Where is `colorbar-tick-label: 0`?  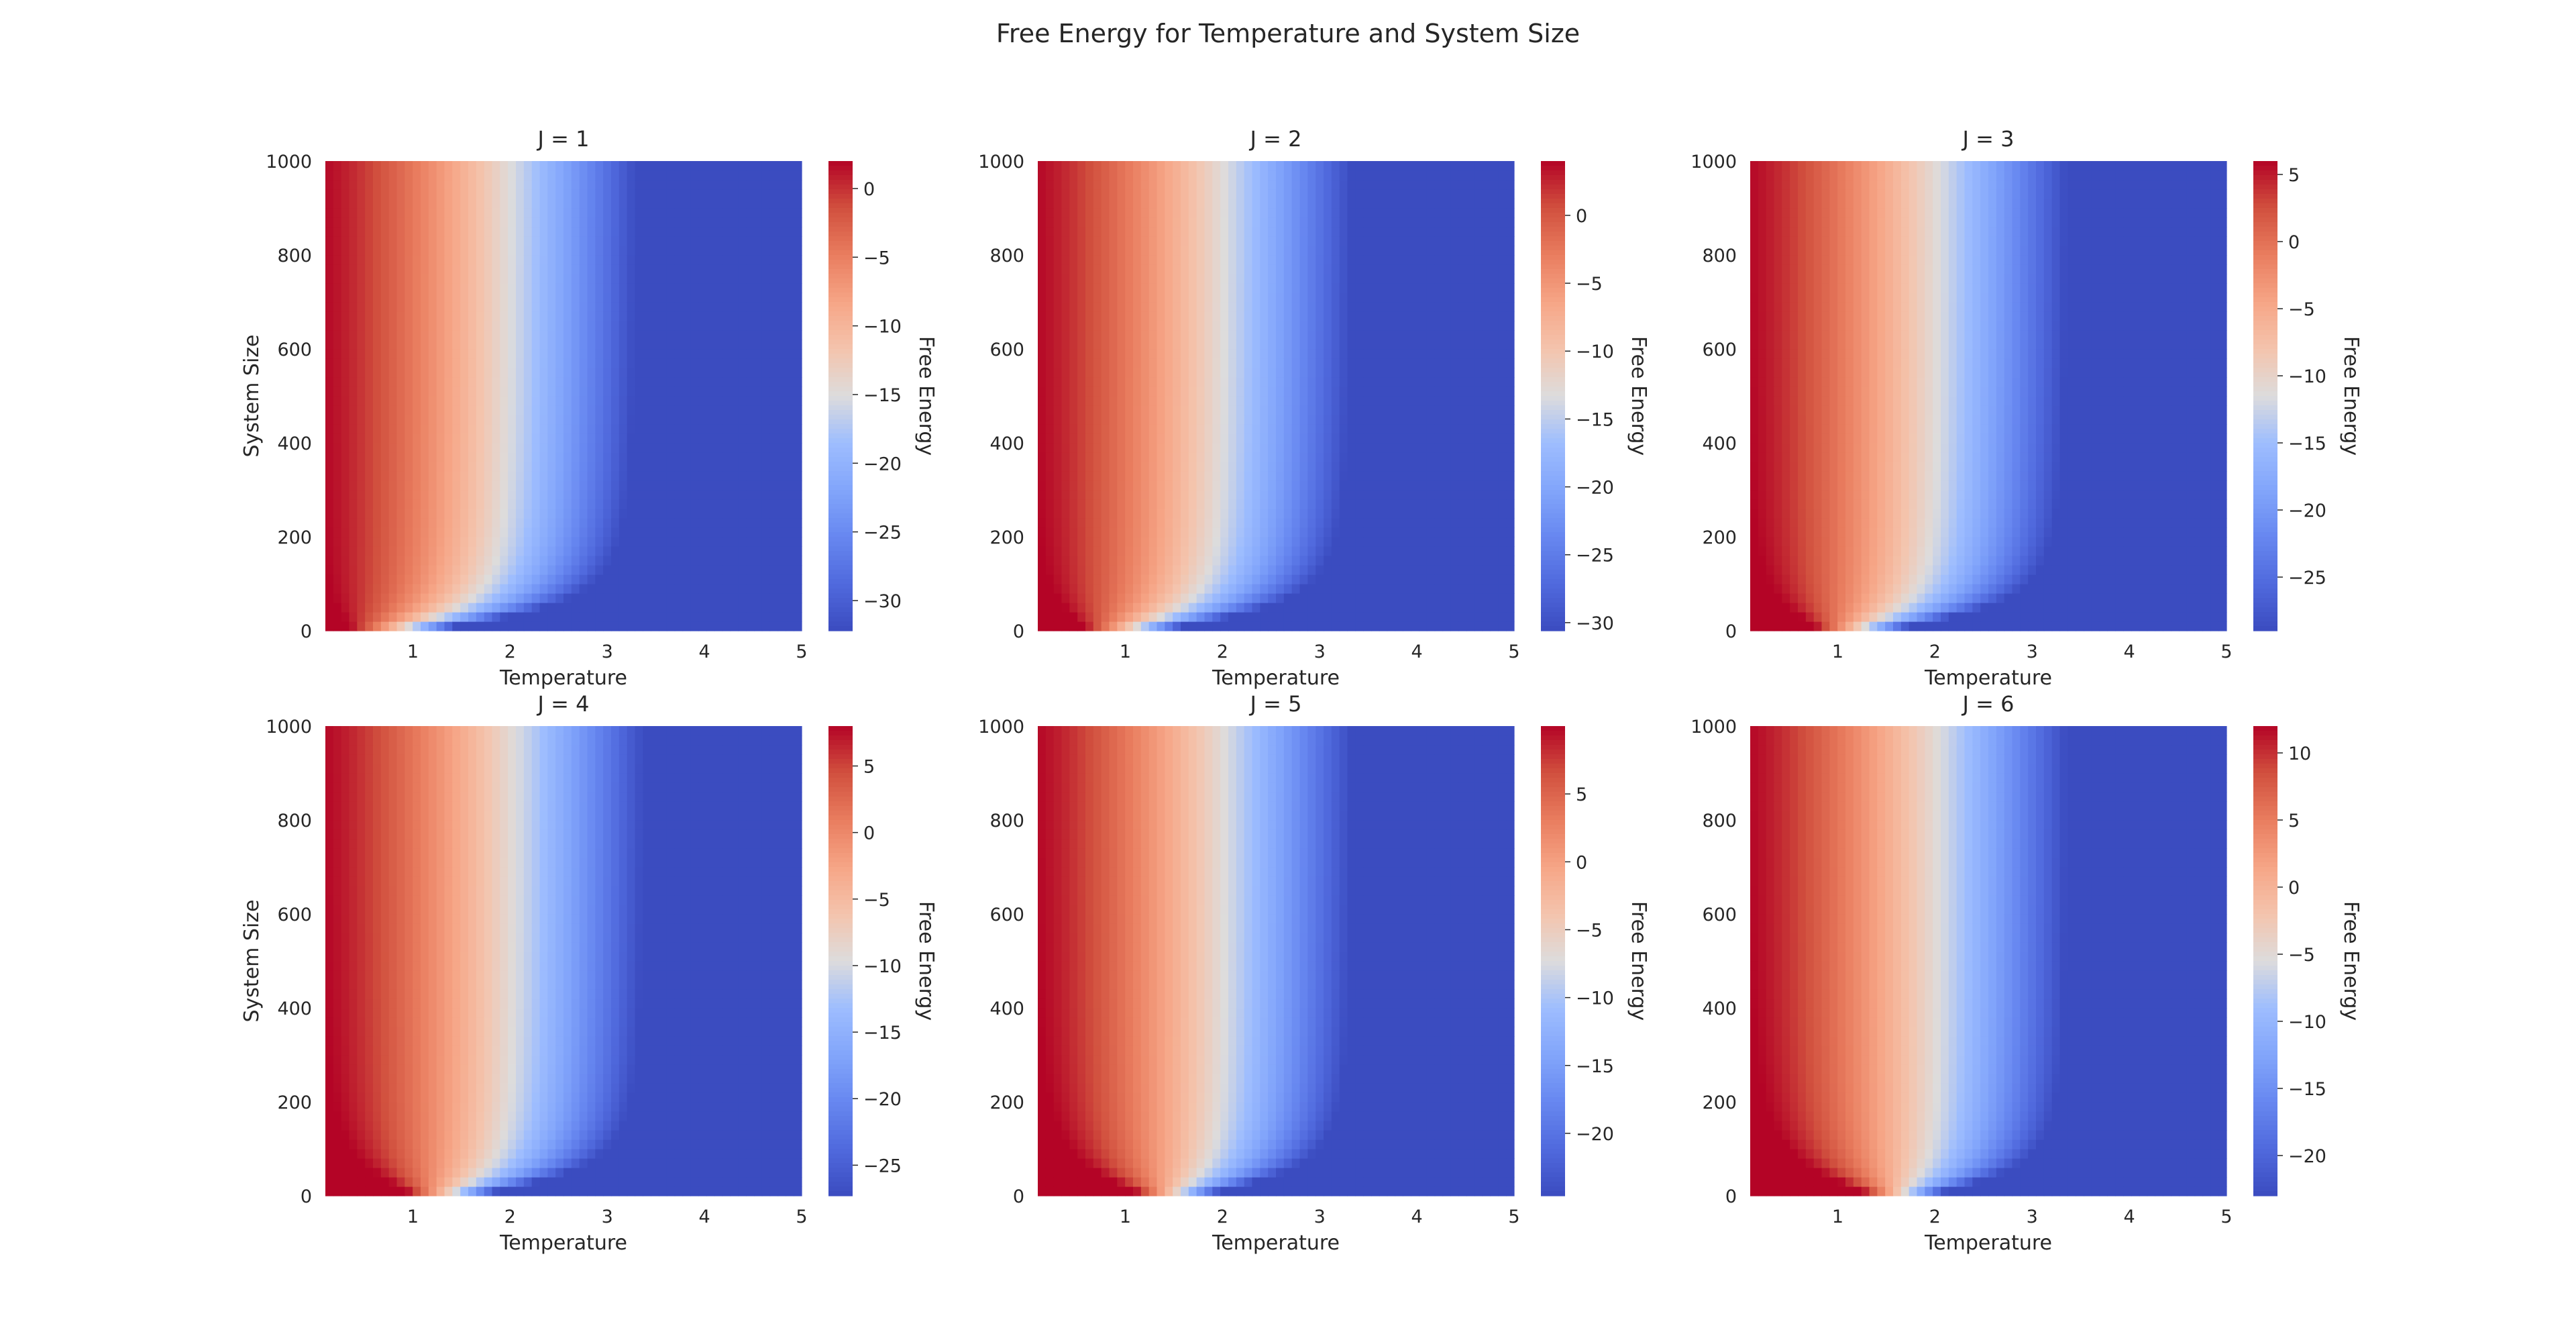
colorbar-tick-label: 0 is located at coordinates (869, 190).